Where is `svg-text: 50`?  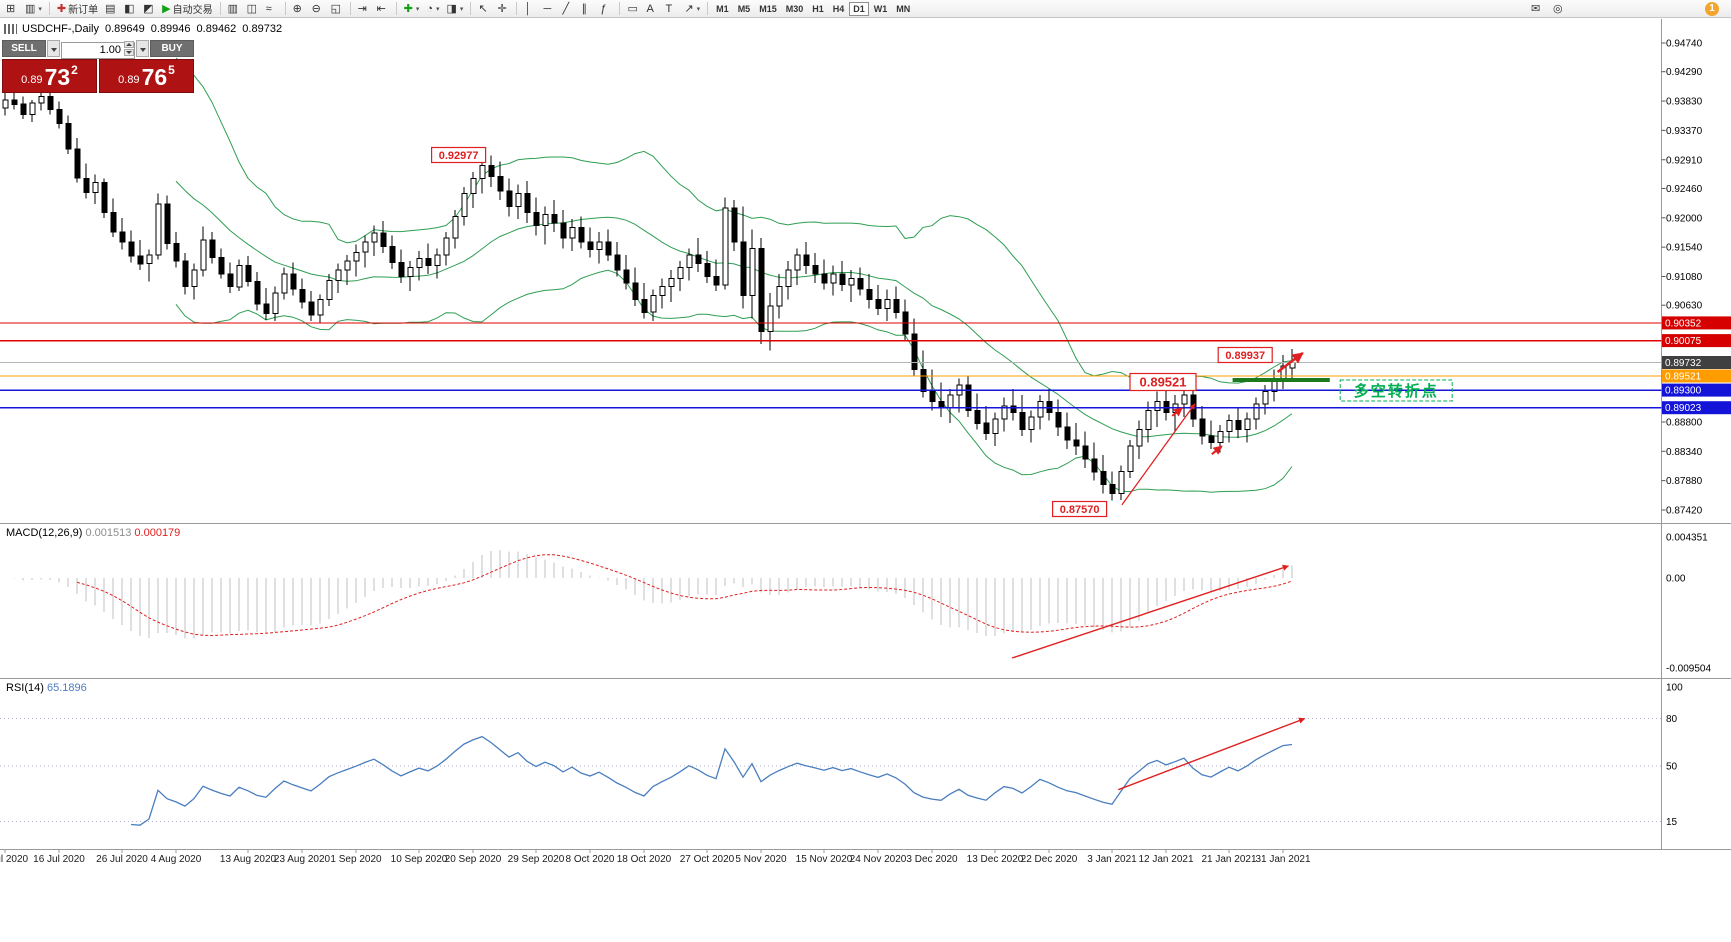
svg-text: 50 is located at coordinates (1672, 767).